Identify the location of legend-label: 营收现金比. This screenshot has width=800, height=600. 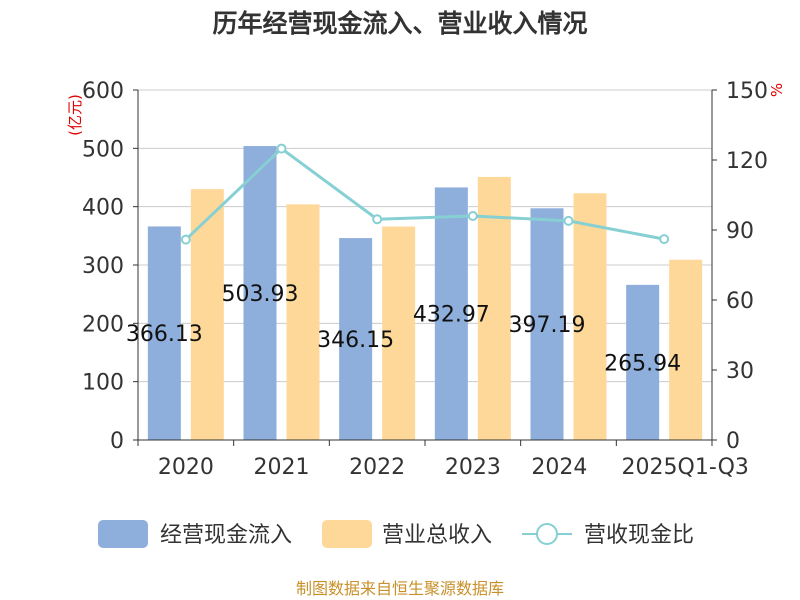
(639, 535).